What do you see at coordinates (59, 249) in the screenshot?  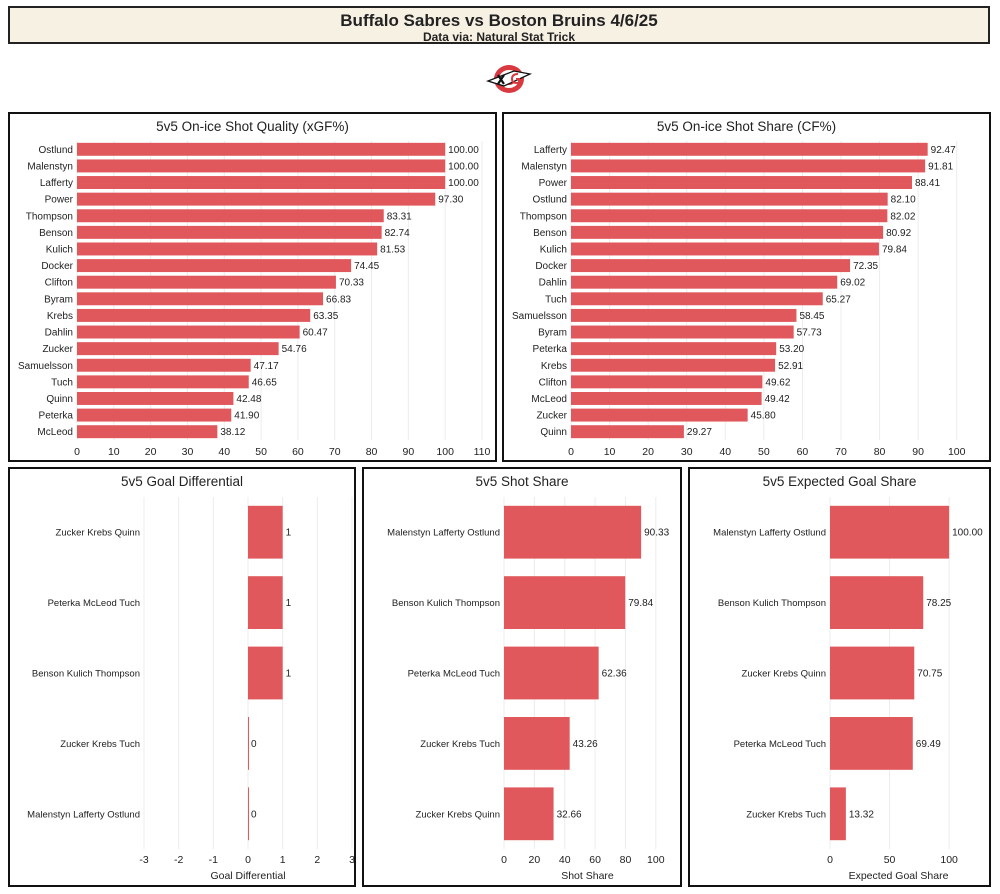 I see `category-label: Kulich` at bounding box center [59, 249].